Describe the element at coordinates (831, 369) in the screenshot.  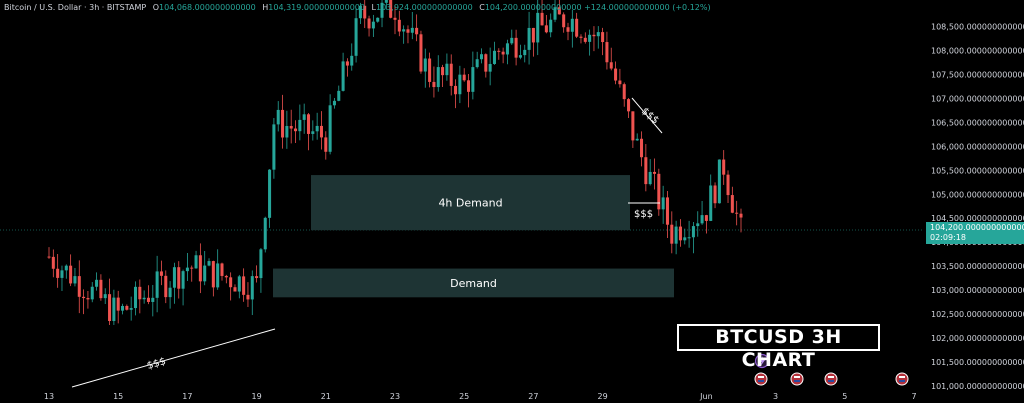
I see `economic-events` at that location.